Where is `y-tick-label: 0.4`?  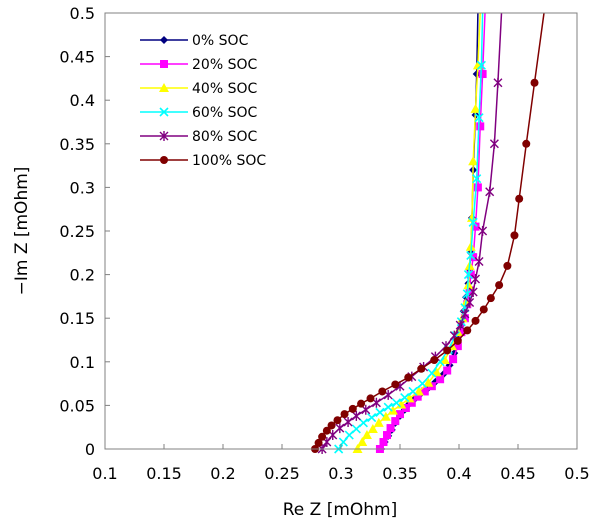
y-tick-label: 0.4 is located at coordinates (82, 100).